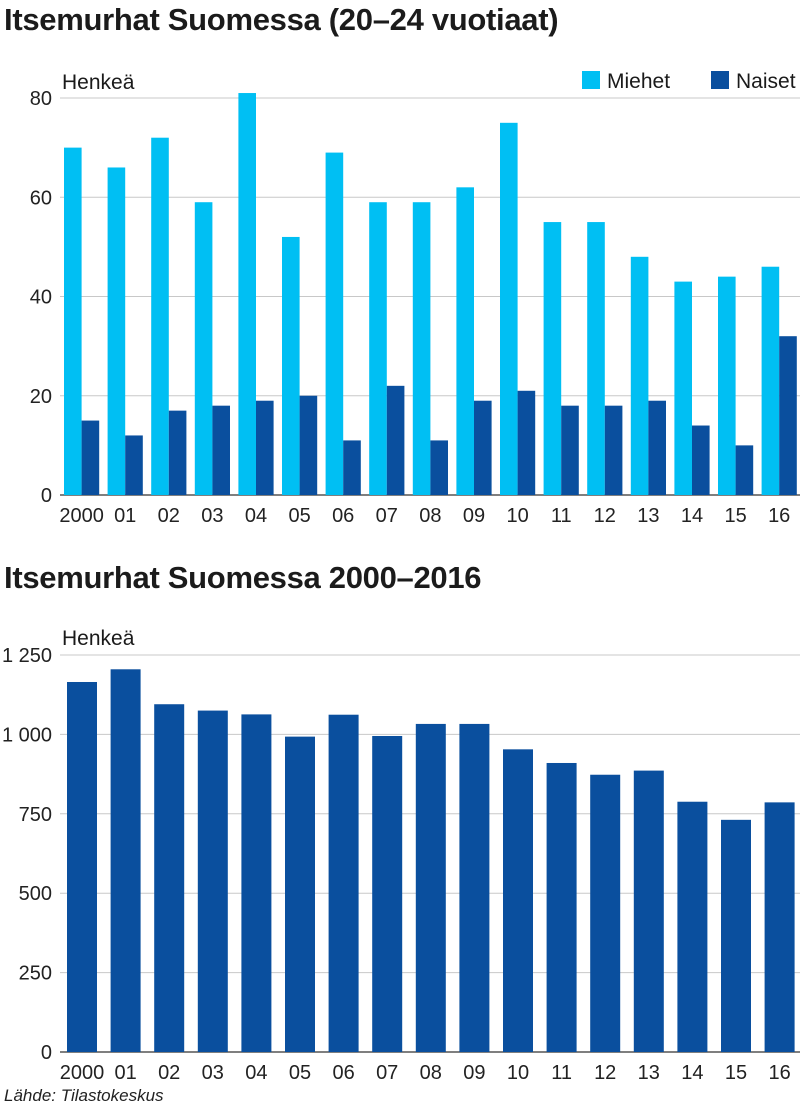 The image size is (800, 1110). Describe the element at coordinates (169, 516) in the screenshot. I see `chart1-xtick-label: 02` at that location.